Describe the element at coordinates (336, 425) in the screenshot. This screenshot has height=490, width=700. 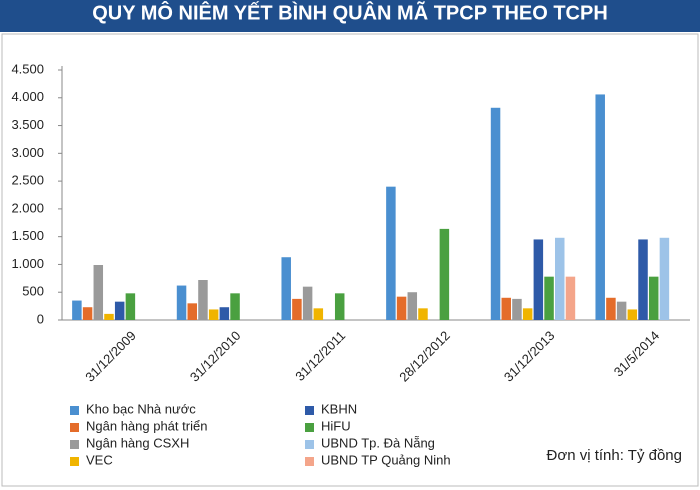
I see `legend-label: HiFU` at that location.